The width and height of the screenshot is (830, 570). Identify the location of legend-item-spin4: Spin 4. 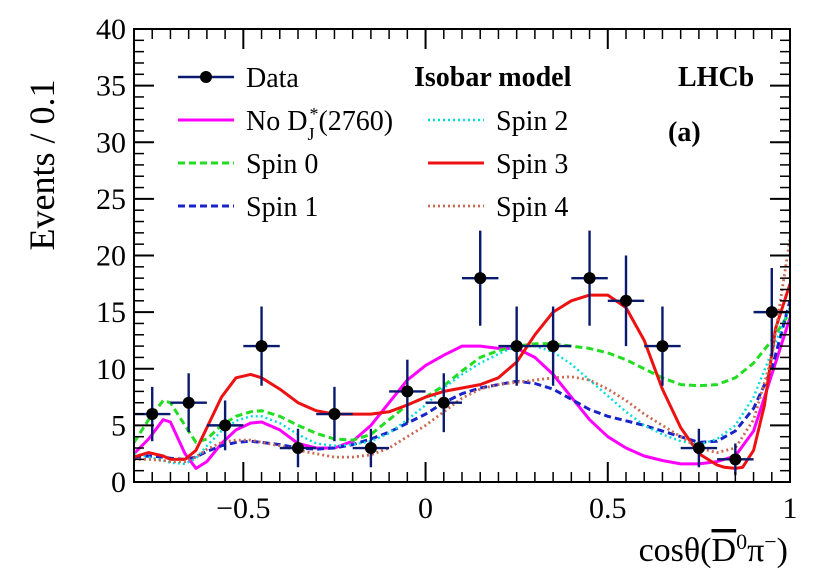
(498, 207).